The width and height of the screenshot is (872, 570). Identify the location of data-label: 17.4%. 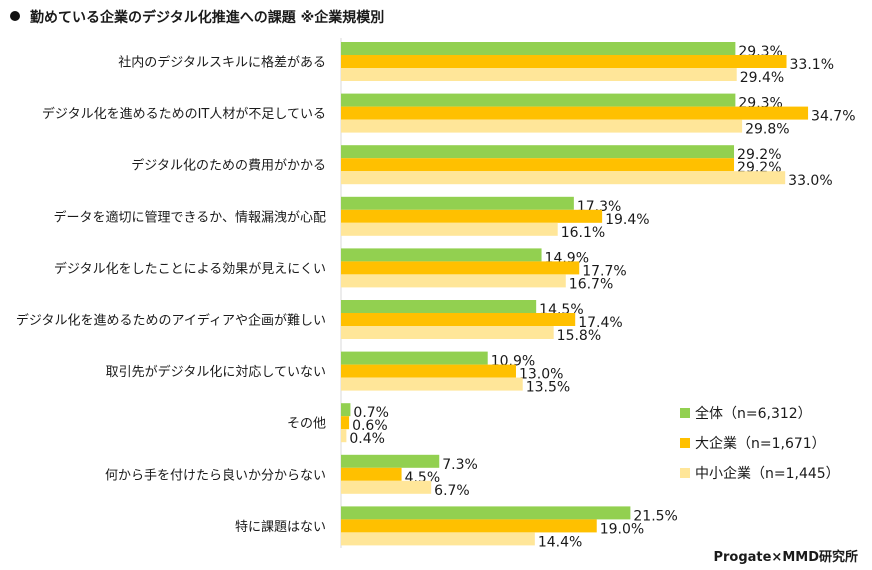
(600, 323).